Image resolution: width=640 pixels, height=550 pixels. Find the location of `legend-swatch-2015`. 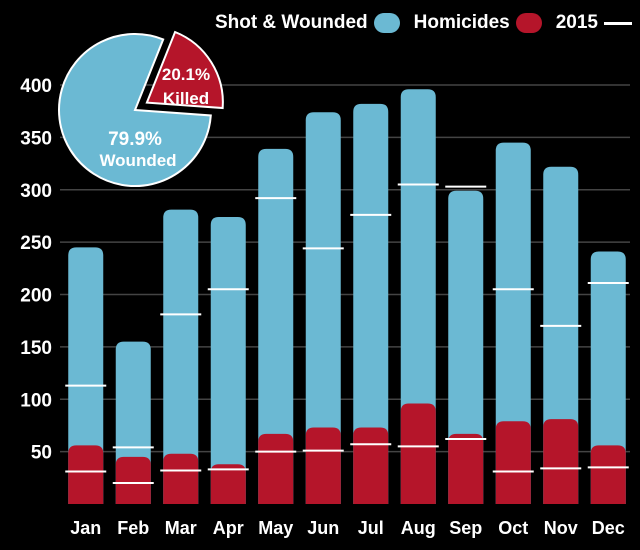

legend-swatch-2015 is located at coordinates (618, 23).